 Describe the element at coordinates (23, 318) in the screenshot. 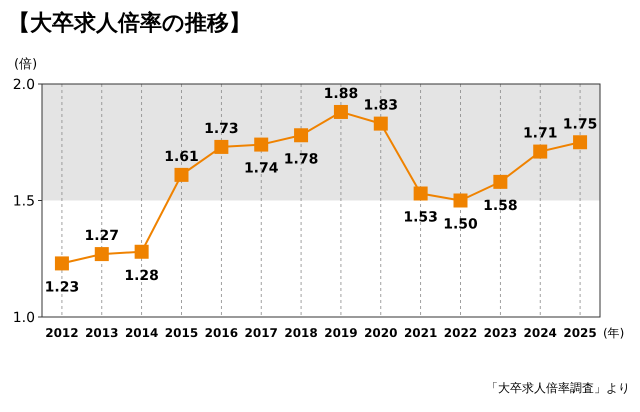

I see `y-tick-label: 1.0` at that location.